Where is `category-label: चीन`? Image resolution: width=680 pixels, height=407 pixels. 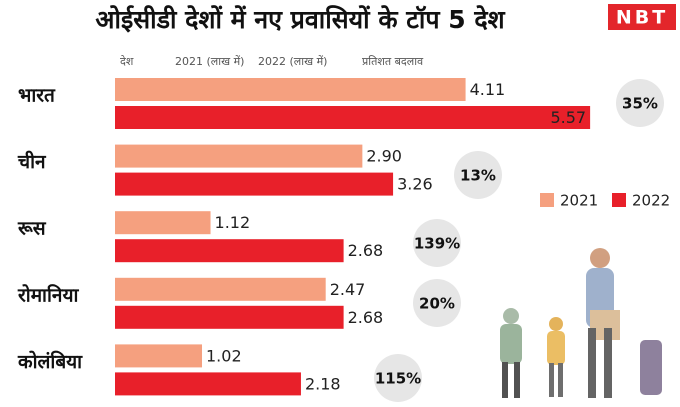 category-label: चीन is located at coordinates (32, 161).